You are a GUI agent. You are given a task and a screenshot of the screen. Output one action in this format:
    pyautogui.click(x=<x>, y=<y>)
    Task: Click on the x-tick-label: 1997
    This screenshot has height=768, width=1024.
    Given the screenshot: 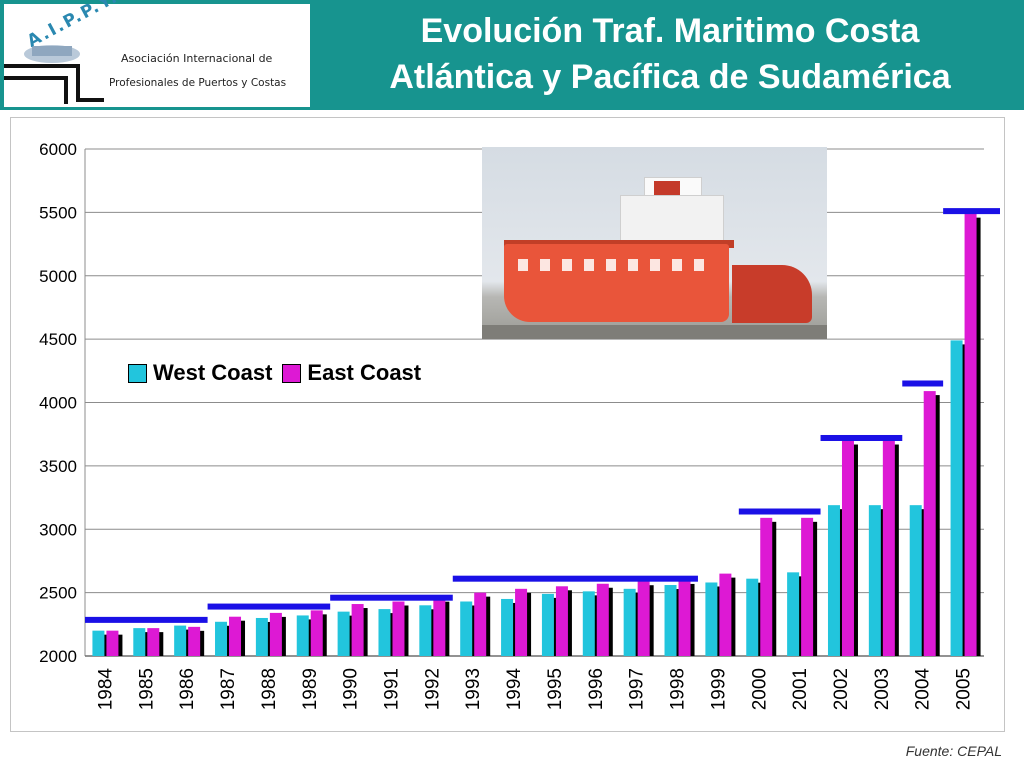 What is the action you would take?
    pyautogui.click(x=637, y=689)
    